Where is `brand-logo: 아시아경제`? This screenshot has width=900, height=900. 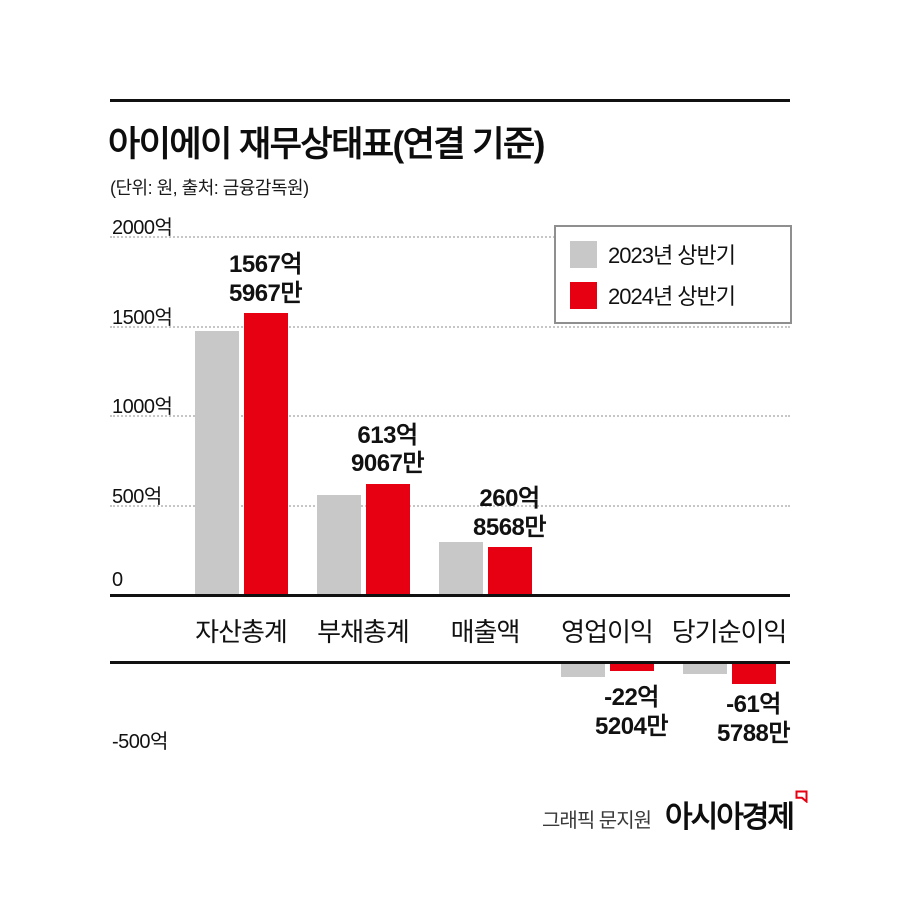 brand-logo: 아시아경제 is located at coordinates (736, 813).